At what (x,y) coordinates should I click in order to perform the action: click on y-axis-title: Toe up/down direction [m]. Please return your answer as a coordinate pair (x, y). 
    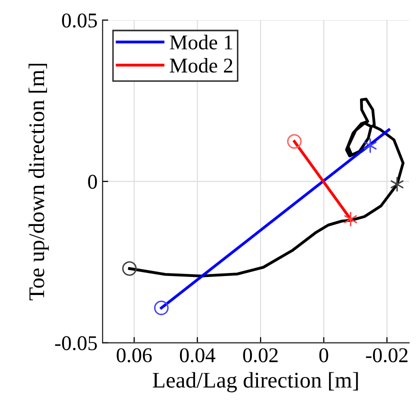
    Looking at the image, I should click on (38, 182).